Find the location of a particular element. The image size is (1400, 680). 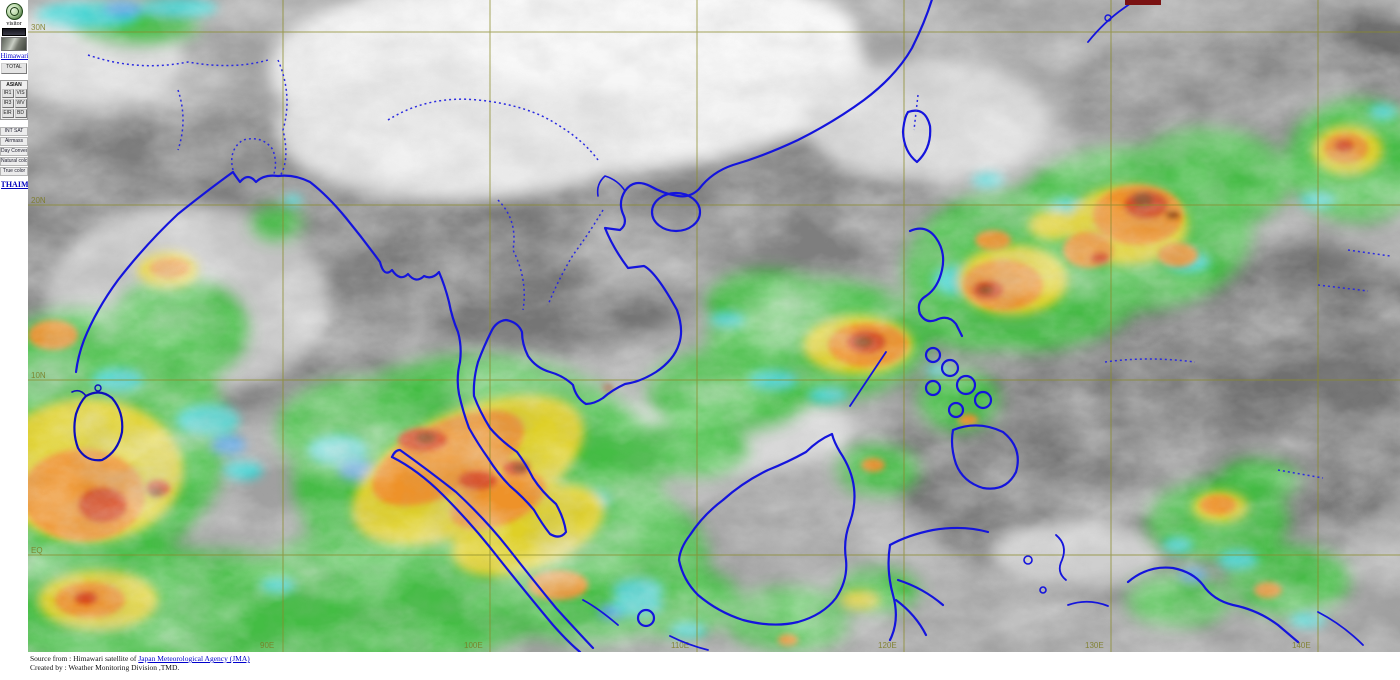

total-button: TOTAL is located at coordinates (14, 68).